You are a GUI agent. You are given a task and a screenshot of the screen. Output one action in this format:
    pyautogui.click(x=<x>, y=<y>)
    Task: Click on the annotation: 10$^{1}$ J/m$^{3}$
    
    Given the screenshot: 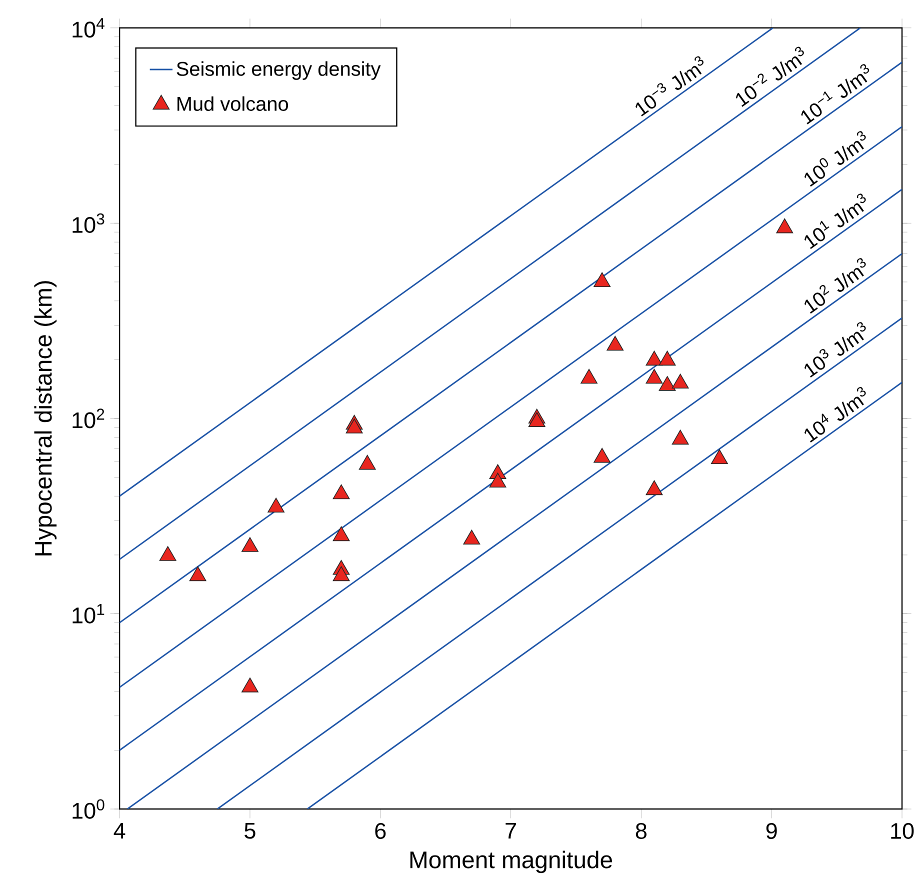 What is the action you would take?
    pyautogui.click(x=835, y=222)
    